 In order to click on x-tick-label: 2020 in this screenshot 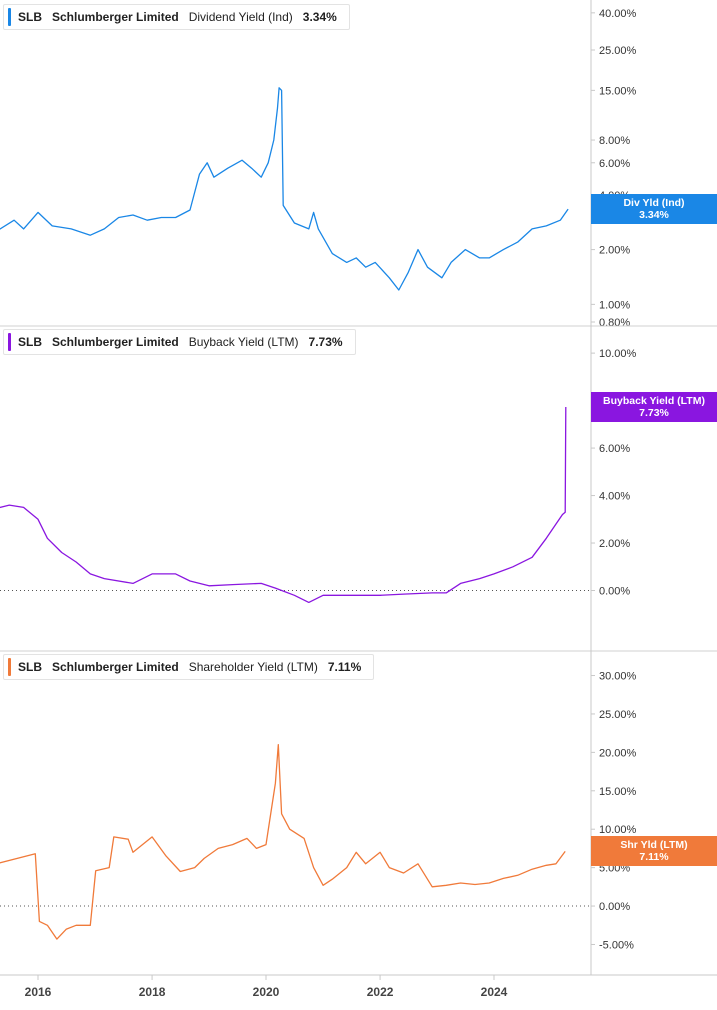, I will do `click(266, 992)`.